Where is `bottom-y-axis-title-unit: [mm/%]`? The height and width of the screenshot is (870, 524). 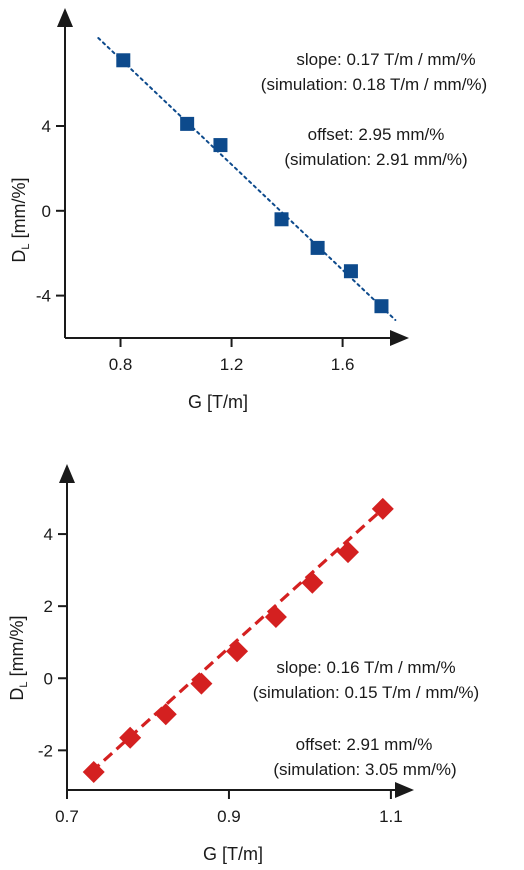 bottom-y-axis-title-unit: [mm/%] is located at coordinates (17, 648).